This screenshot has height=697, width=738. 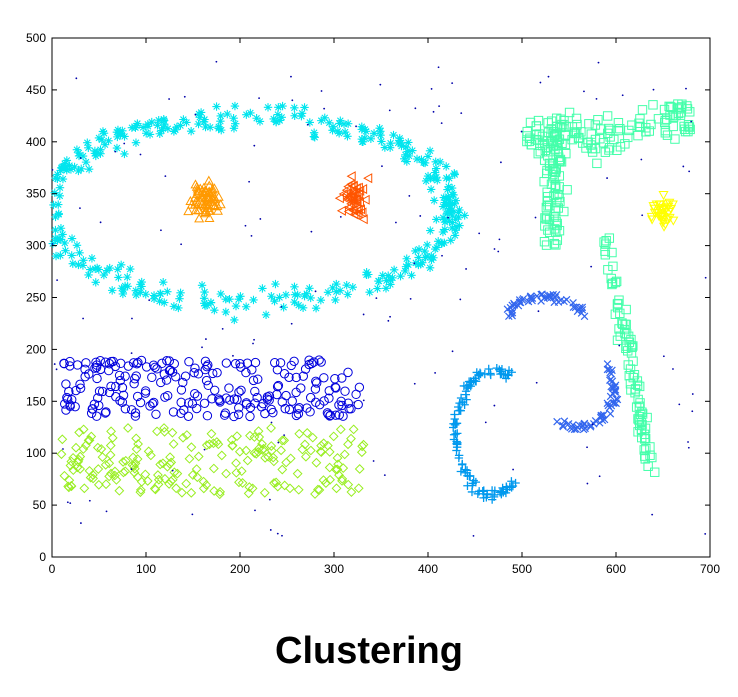 What do you see at coordinates (369, 651) in the screenshot?
I see `page-caption: Clustering` at bounding box center [369, 651].